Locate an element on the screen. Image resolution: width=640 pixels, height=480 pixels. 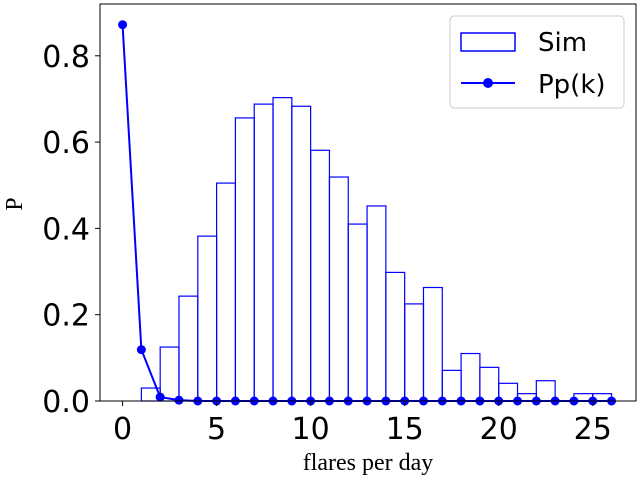
y-axis-label: P is located at coordinates (15, 203).